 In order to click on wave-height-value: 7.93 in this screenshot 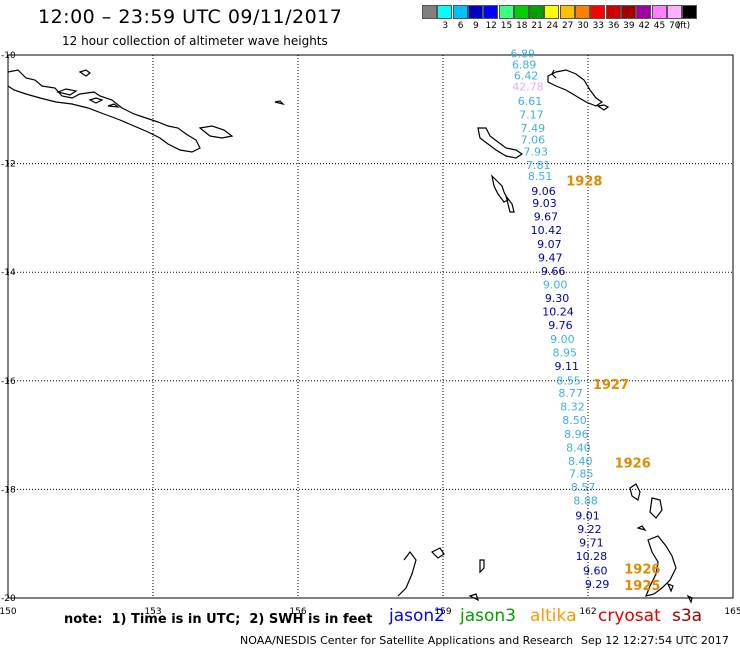, I will do `click(536, 151)`.